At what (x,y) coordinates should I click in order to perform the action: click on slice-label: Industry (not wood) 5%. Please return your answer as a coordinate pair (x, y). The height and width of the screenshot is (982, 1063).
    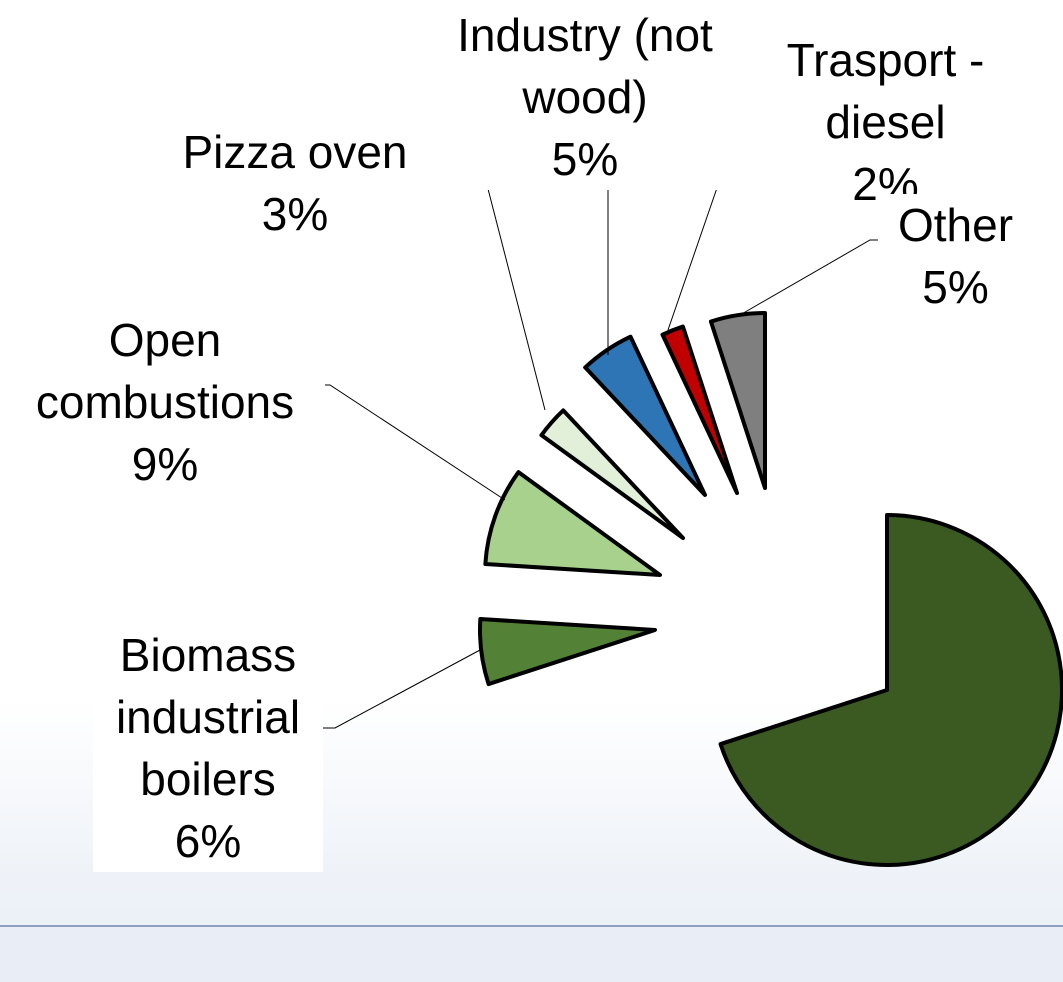
    Looking at the image, I should click on (585, 97).